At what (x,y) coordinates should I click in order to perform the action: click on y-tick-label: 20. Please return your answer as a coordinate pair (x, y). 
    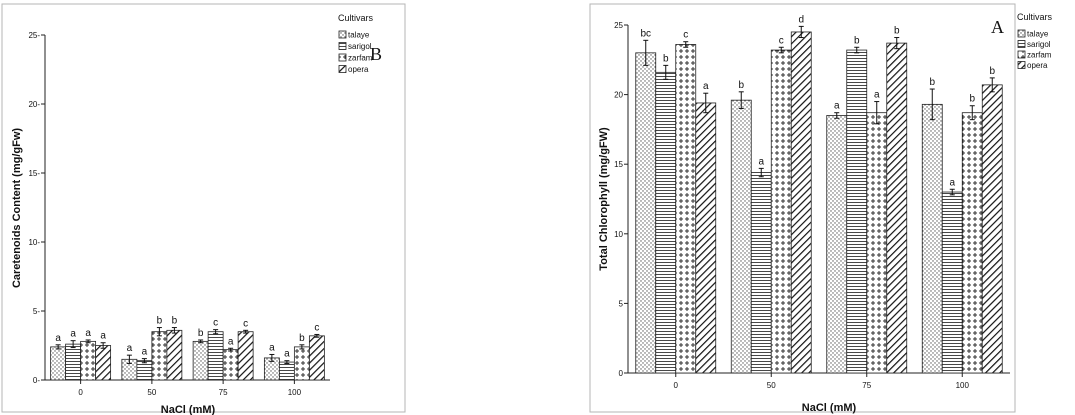
    Looking at the image, I should click on (618, 95).